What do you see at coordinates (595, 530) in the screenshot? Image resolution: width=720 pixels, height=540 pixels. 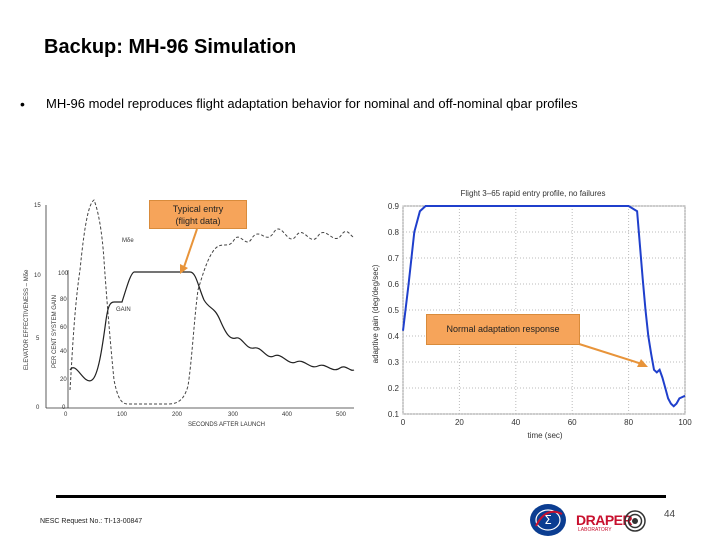 I see `draper-logo-subtext: LABORATORY` at bounding box center [595, 530].